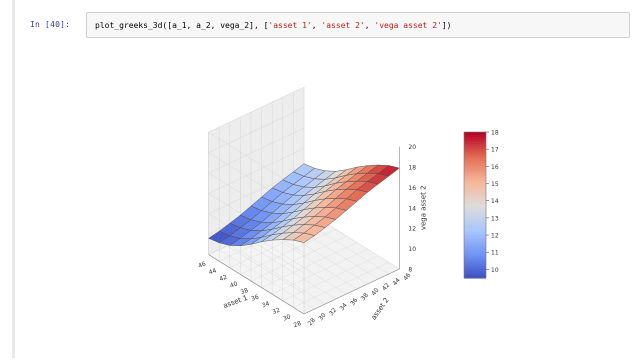 Image resolution: width=633 pixels, height=362 pixels. Describe the element at coordinates (213, 271) in the screenshot. I see `x-tick-label: 44` at that location.